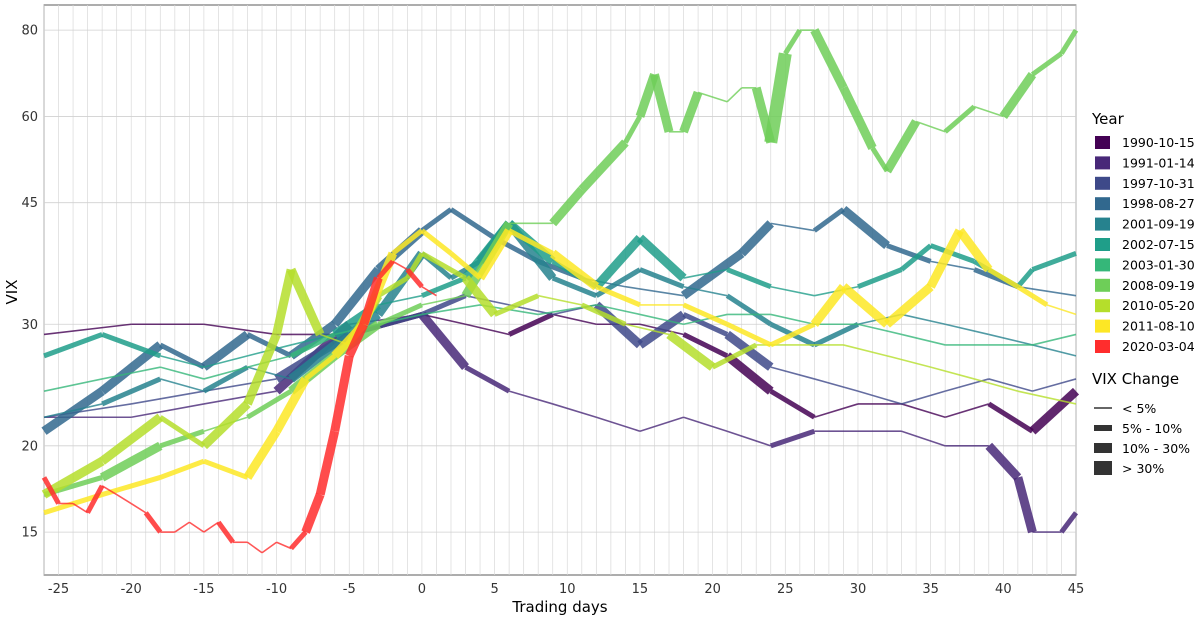 Image resolution: width=1200 pixels, height=622 pixels. What do you see at coordinates (1135, 379) in the screenshot?
I see `legend-change-title: VIX Change` at bounding box center [1135, 379].